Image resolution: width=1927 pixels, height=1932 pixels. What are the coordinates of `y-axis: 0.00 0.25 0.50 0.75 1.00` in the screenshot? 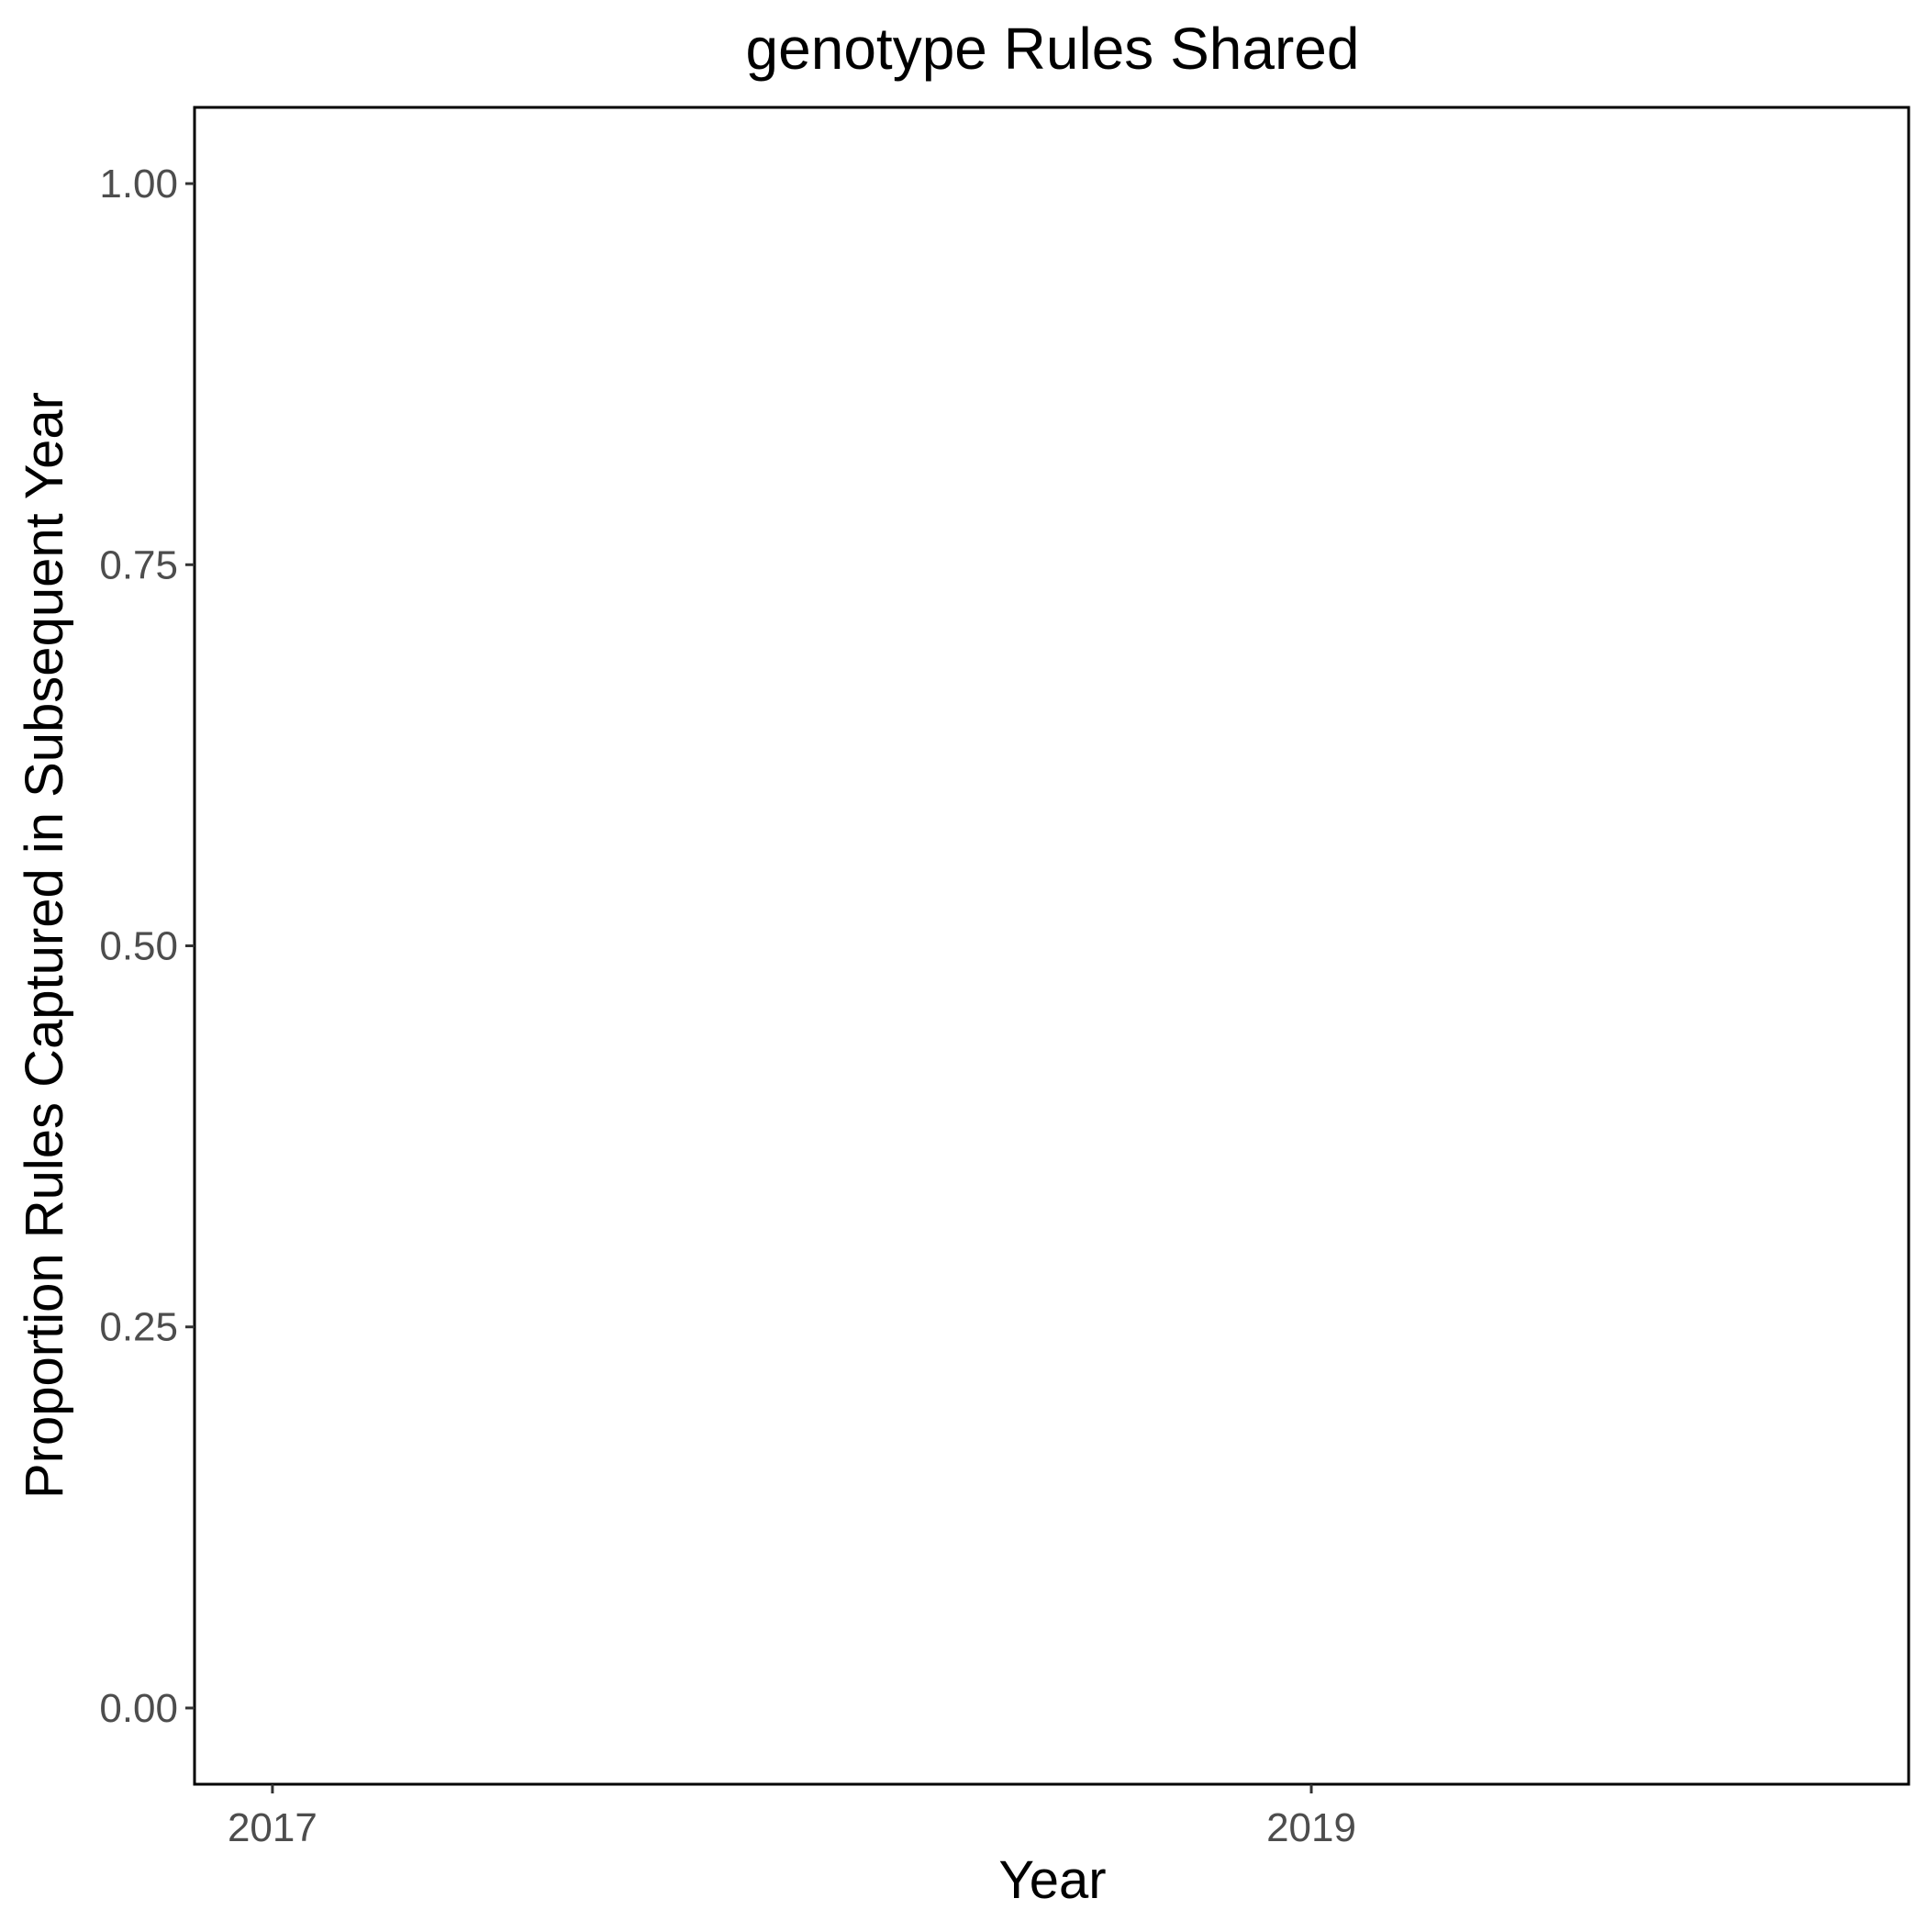 It's located at (147, 946).